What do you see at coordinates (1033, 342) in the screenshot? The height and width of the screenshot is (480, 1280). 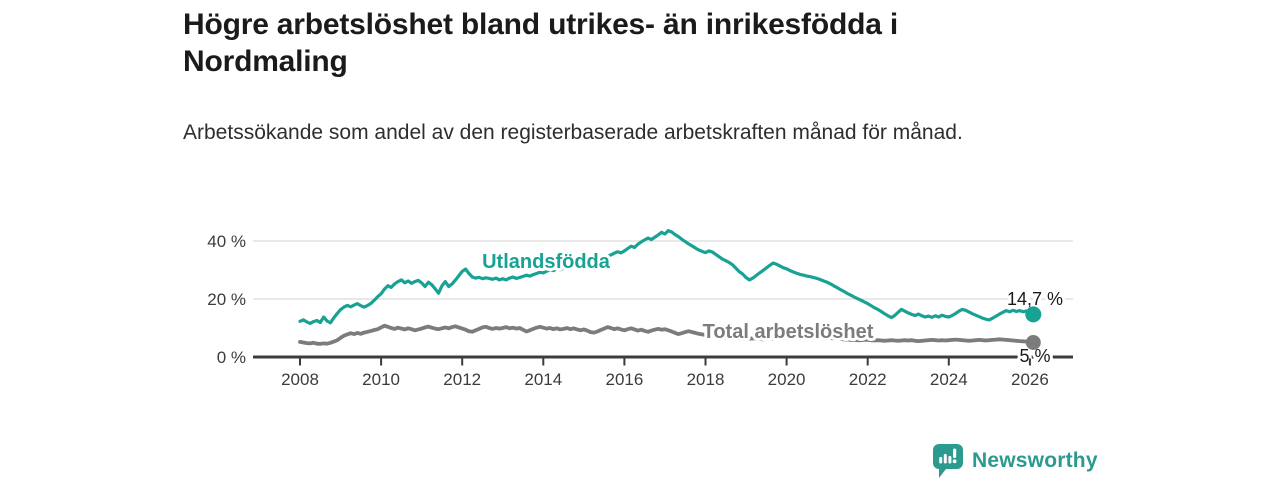 I see `end-dot-total` at bounding box center [1033, 342].